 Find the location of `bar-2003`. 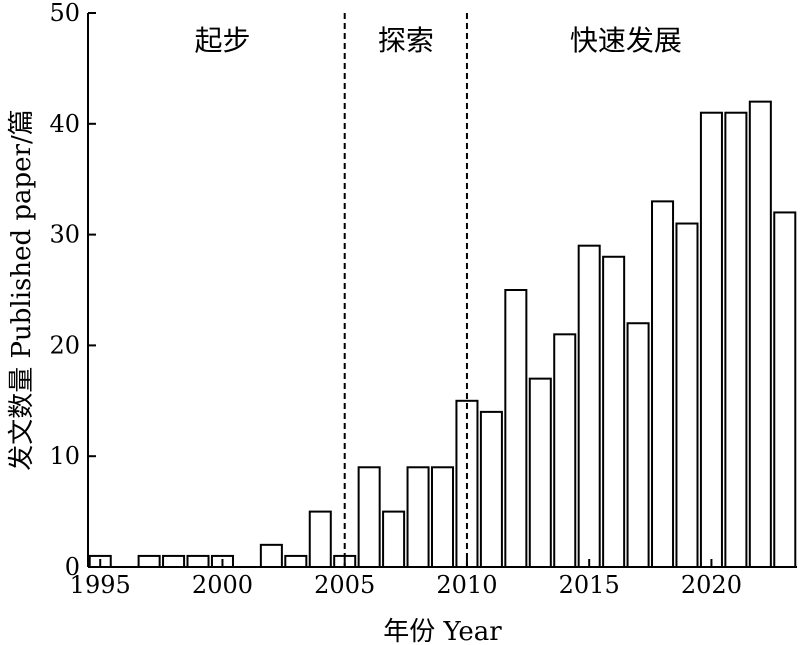

bar-2003 is located at coordinates (296, 561).